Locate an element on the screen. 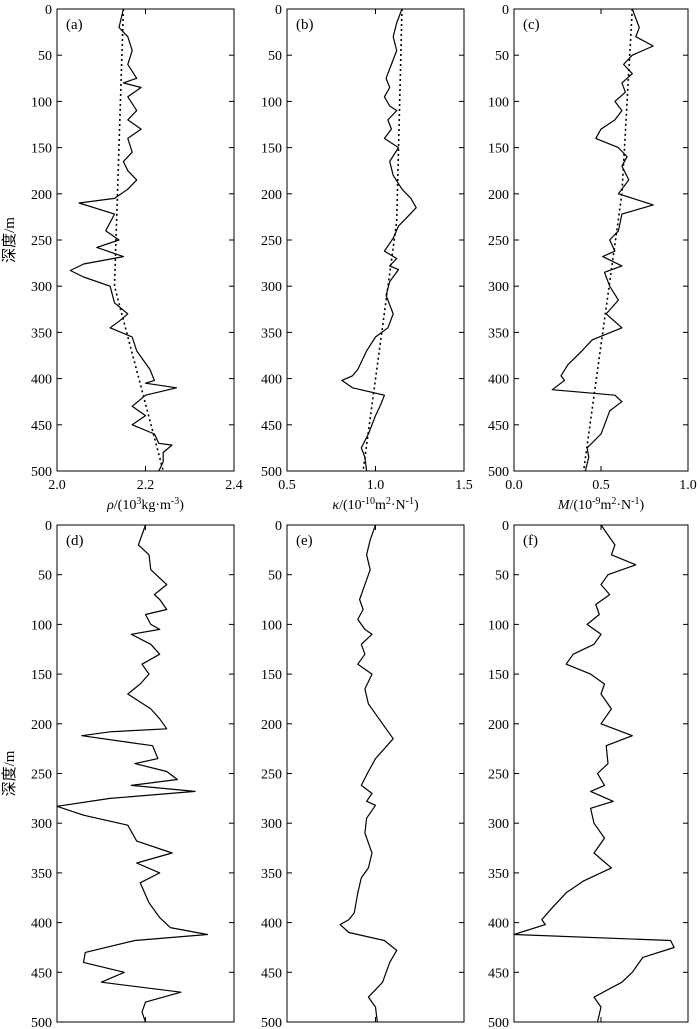 Image resolution: width=700 pixels, height=1029 pixels. x-axis-label-part: -10 is located at coordinates (368, 501).